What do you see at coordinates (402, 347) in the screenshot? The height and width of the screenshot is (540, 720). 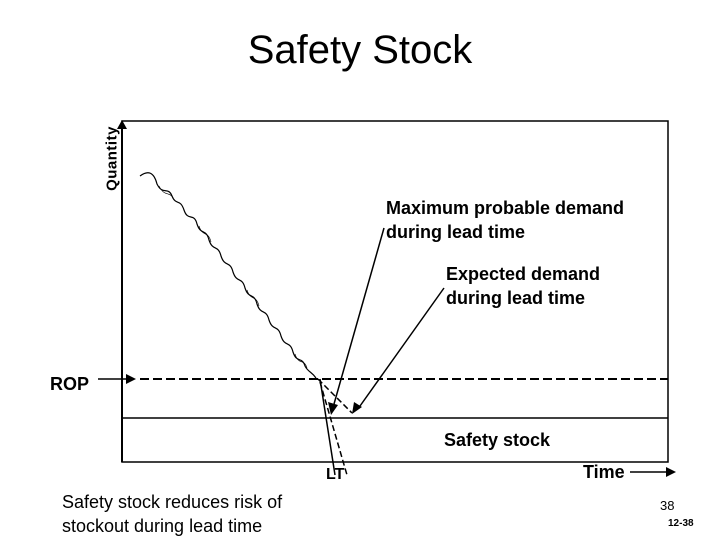 I see `expected-demand-pointer` at bounding box center [402, 347].